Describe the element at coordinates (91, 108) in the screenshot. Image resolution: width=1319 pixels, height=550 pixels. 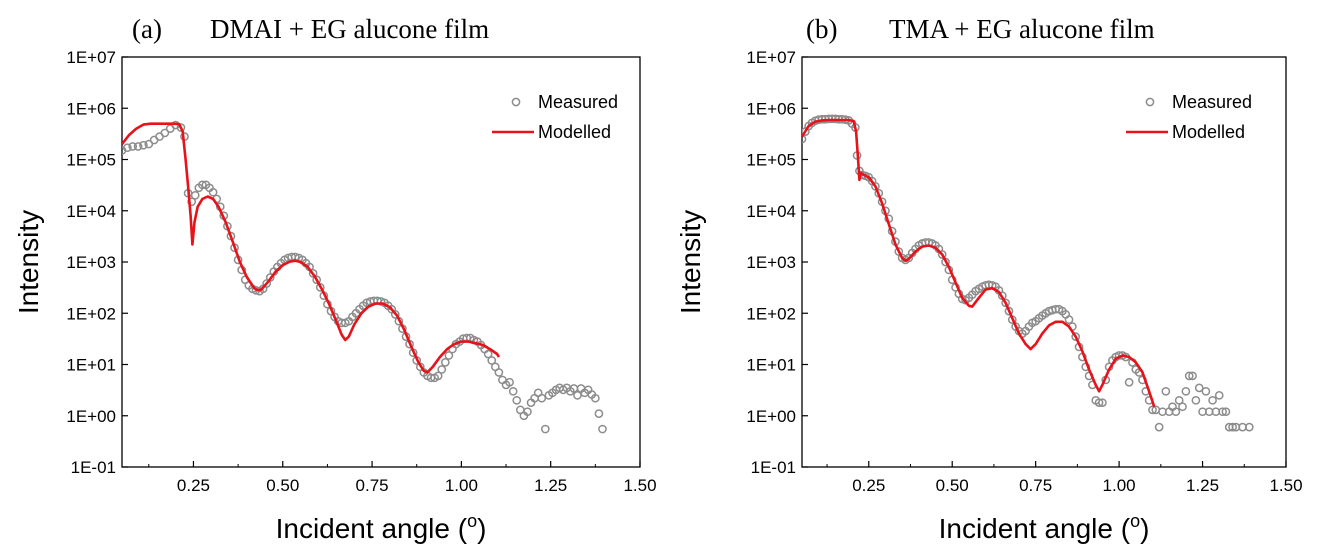
I see `y-tick-label: 1E+06` at that location.